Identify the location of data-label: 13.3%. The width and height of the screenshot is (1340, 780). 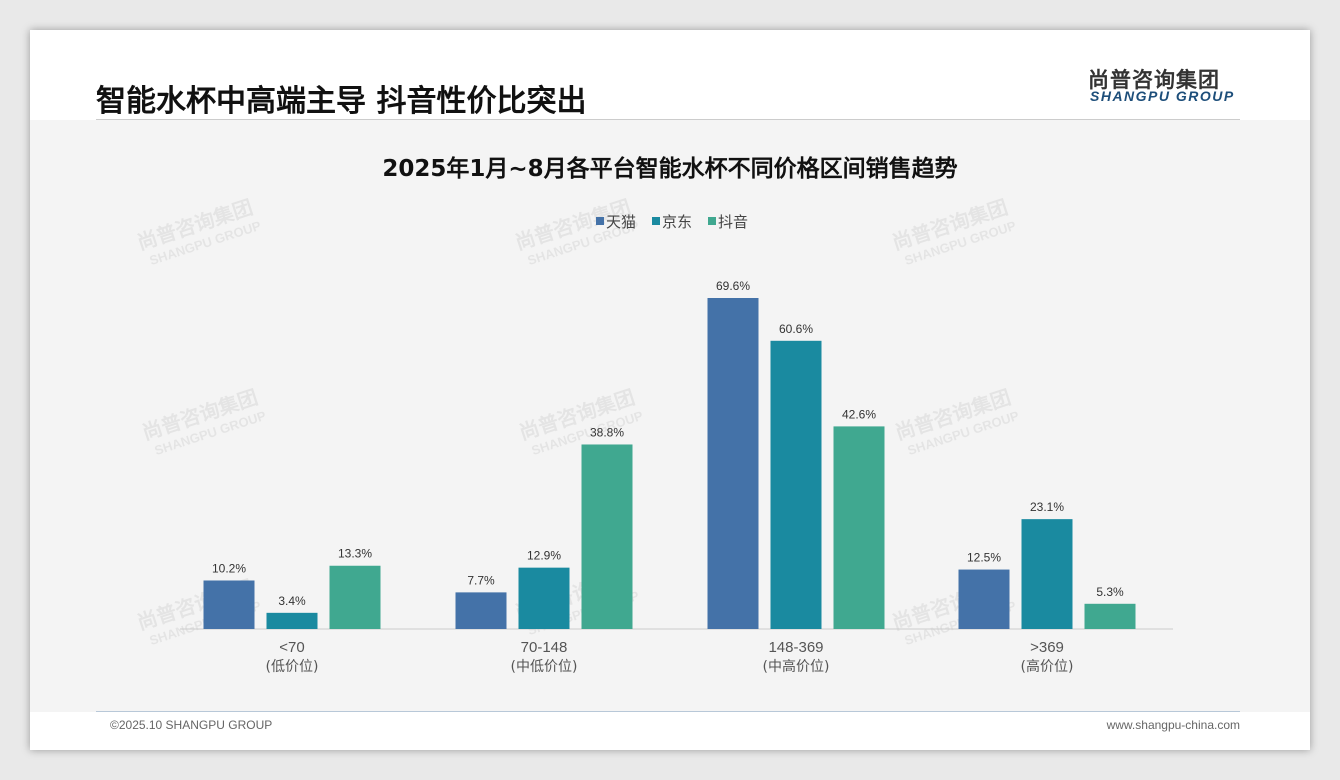
(355, 554).